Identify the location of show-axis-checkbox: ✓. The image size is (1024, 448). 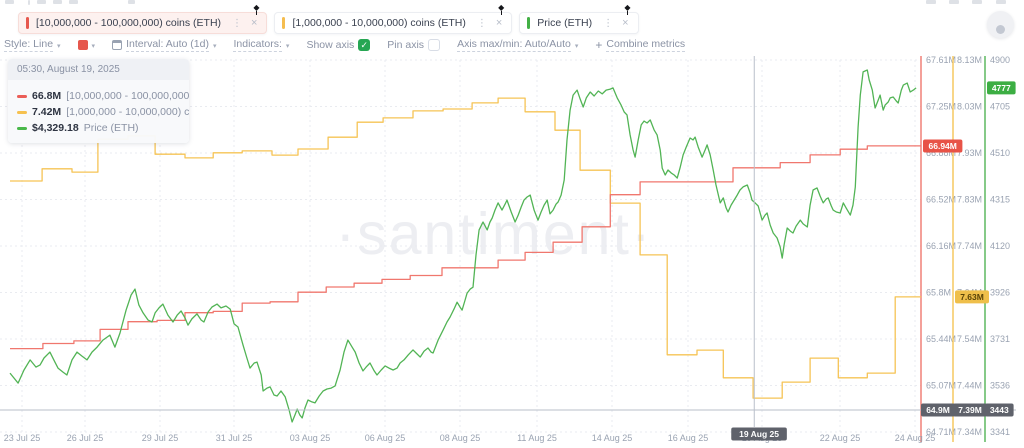
(364, 45).